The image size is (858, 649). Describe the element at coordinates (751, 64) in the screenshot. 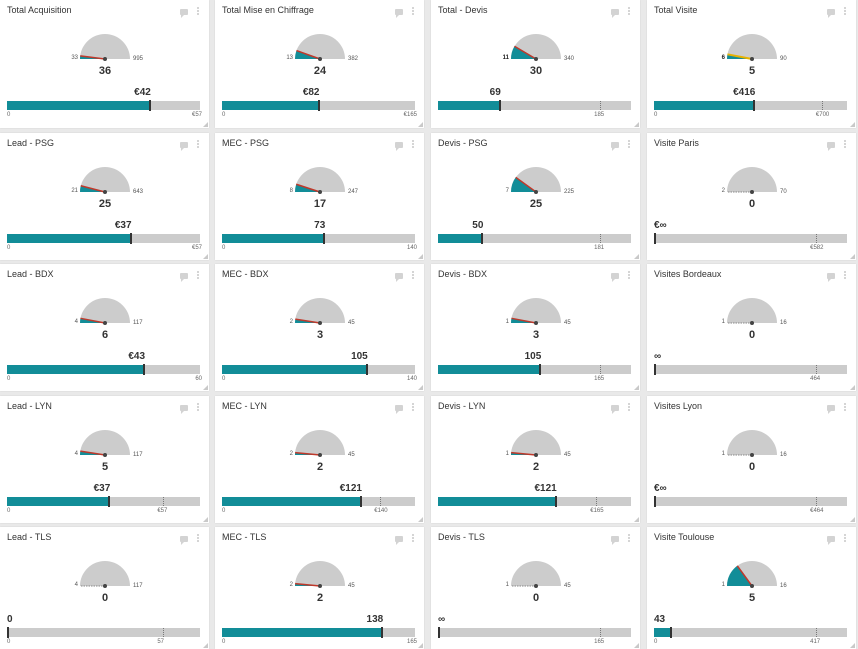

I see `kpi-card: Total Visite 6 90 5 €416 0 €700` at that location.